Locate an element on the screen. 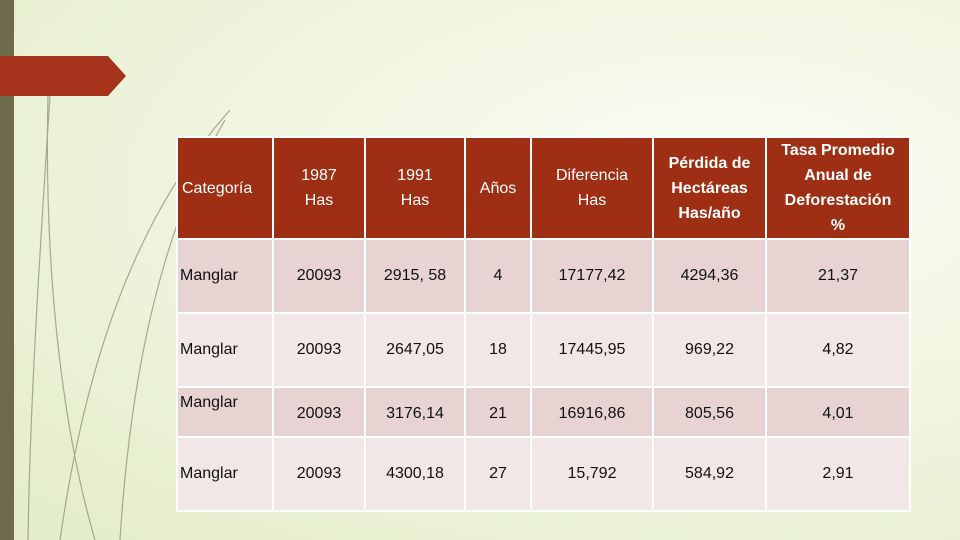 The width and height of the screenshot is (960, 540). value-cell: 27 is located at coordinates (498, 474).